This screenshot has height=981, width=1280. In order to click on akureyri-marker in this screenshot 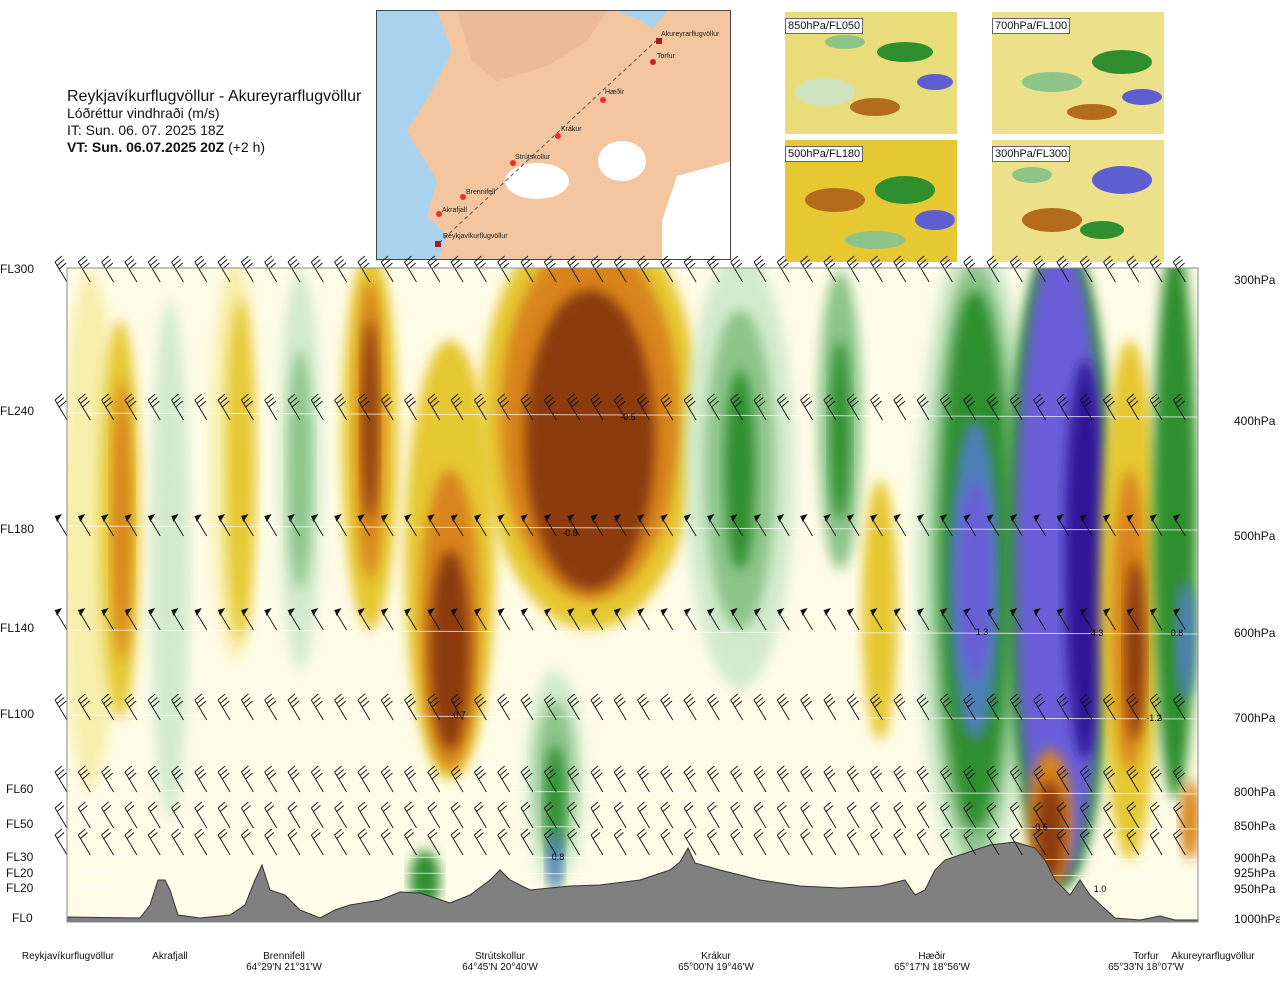, I will do `click(659, 41)`.